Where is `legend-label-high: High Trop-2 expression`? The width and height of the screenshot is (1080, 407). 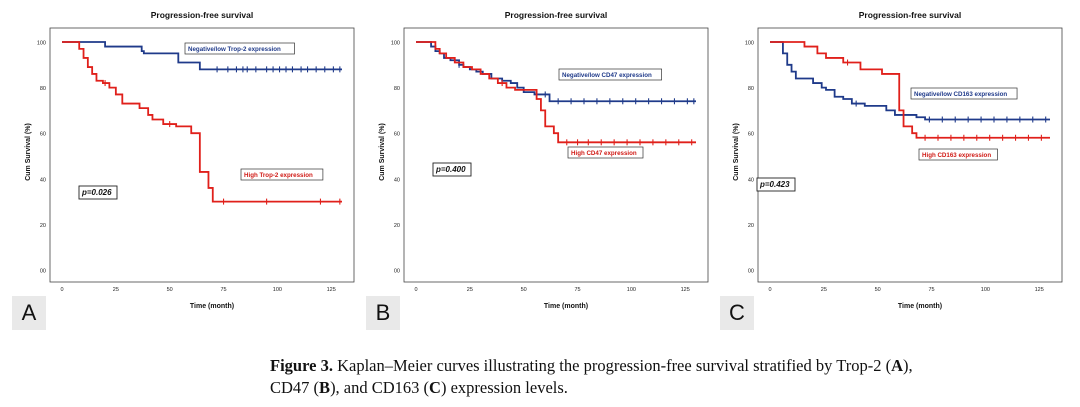 legend-label-high: High Trop-2 expression is located at coordinates (278, 175).